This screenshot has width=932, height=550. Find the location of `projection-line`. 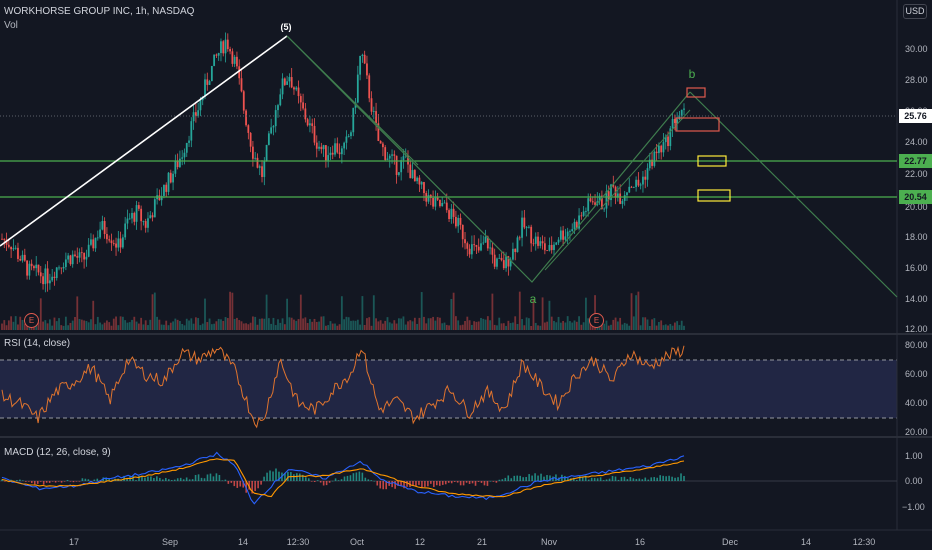

projection-line is located at coordinates (793, 194).